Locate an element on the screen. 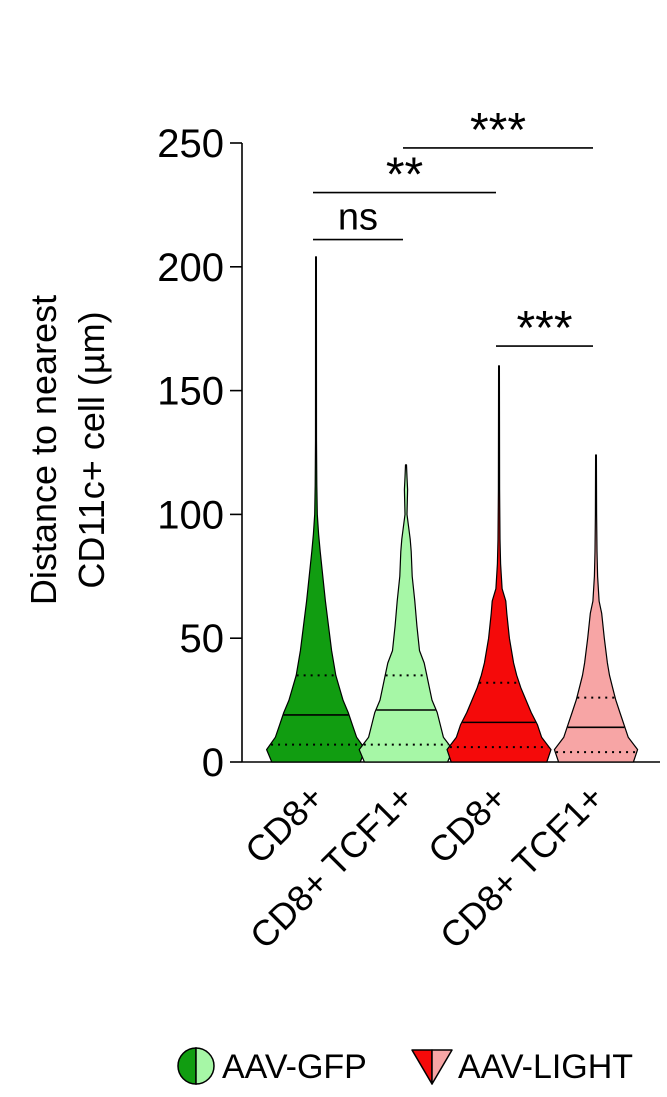 This screenshot has height=1097, width=667. significance-bracket: ** is located at coordinates (404, 175).